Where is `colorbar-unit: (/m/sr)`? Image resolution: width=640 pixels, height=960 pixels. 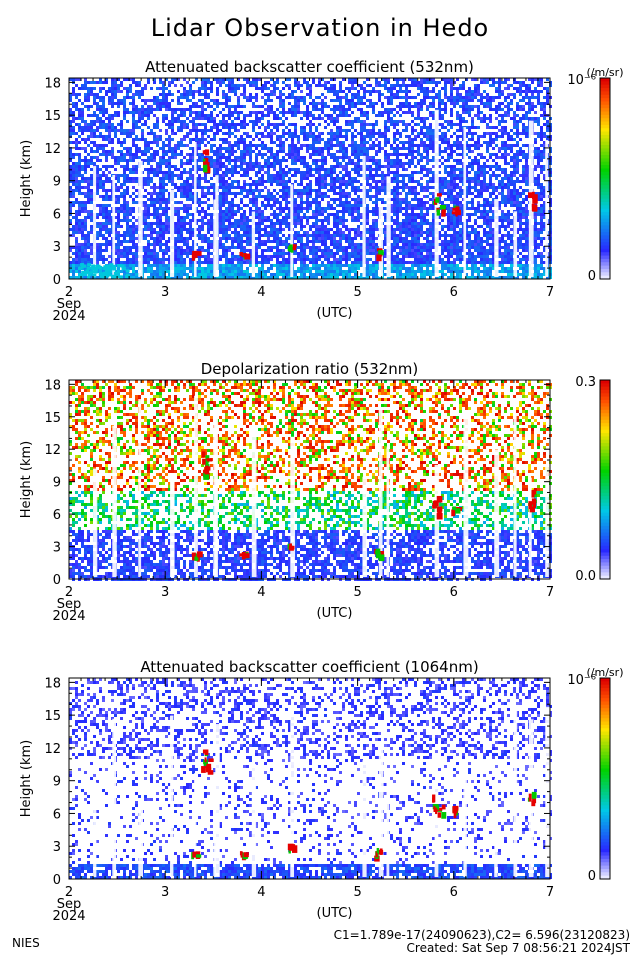 colorbar-unit: (/m/sr) is located at coordinates (605, 72).